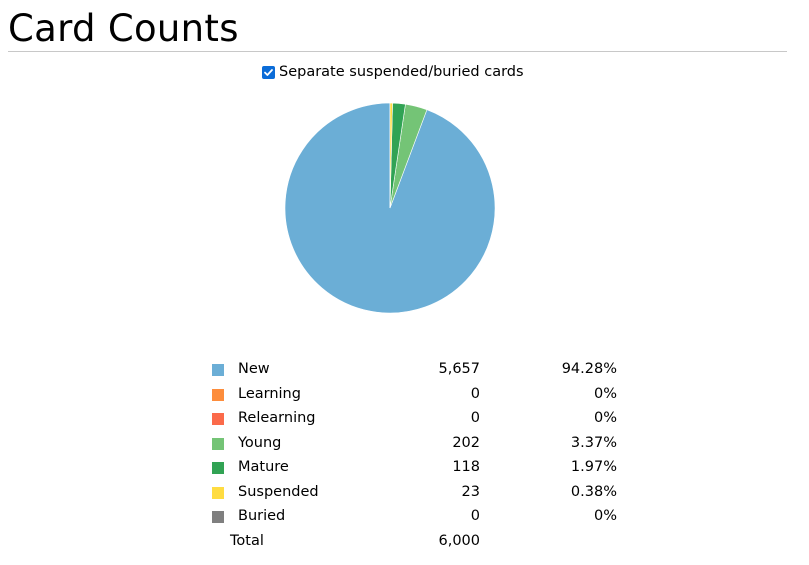 Image resolution: width=809 pixels, height=565 pixels. I want to click on legend-total-row: Total 6,000, so click(411, 541).